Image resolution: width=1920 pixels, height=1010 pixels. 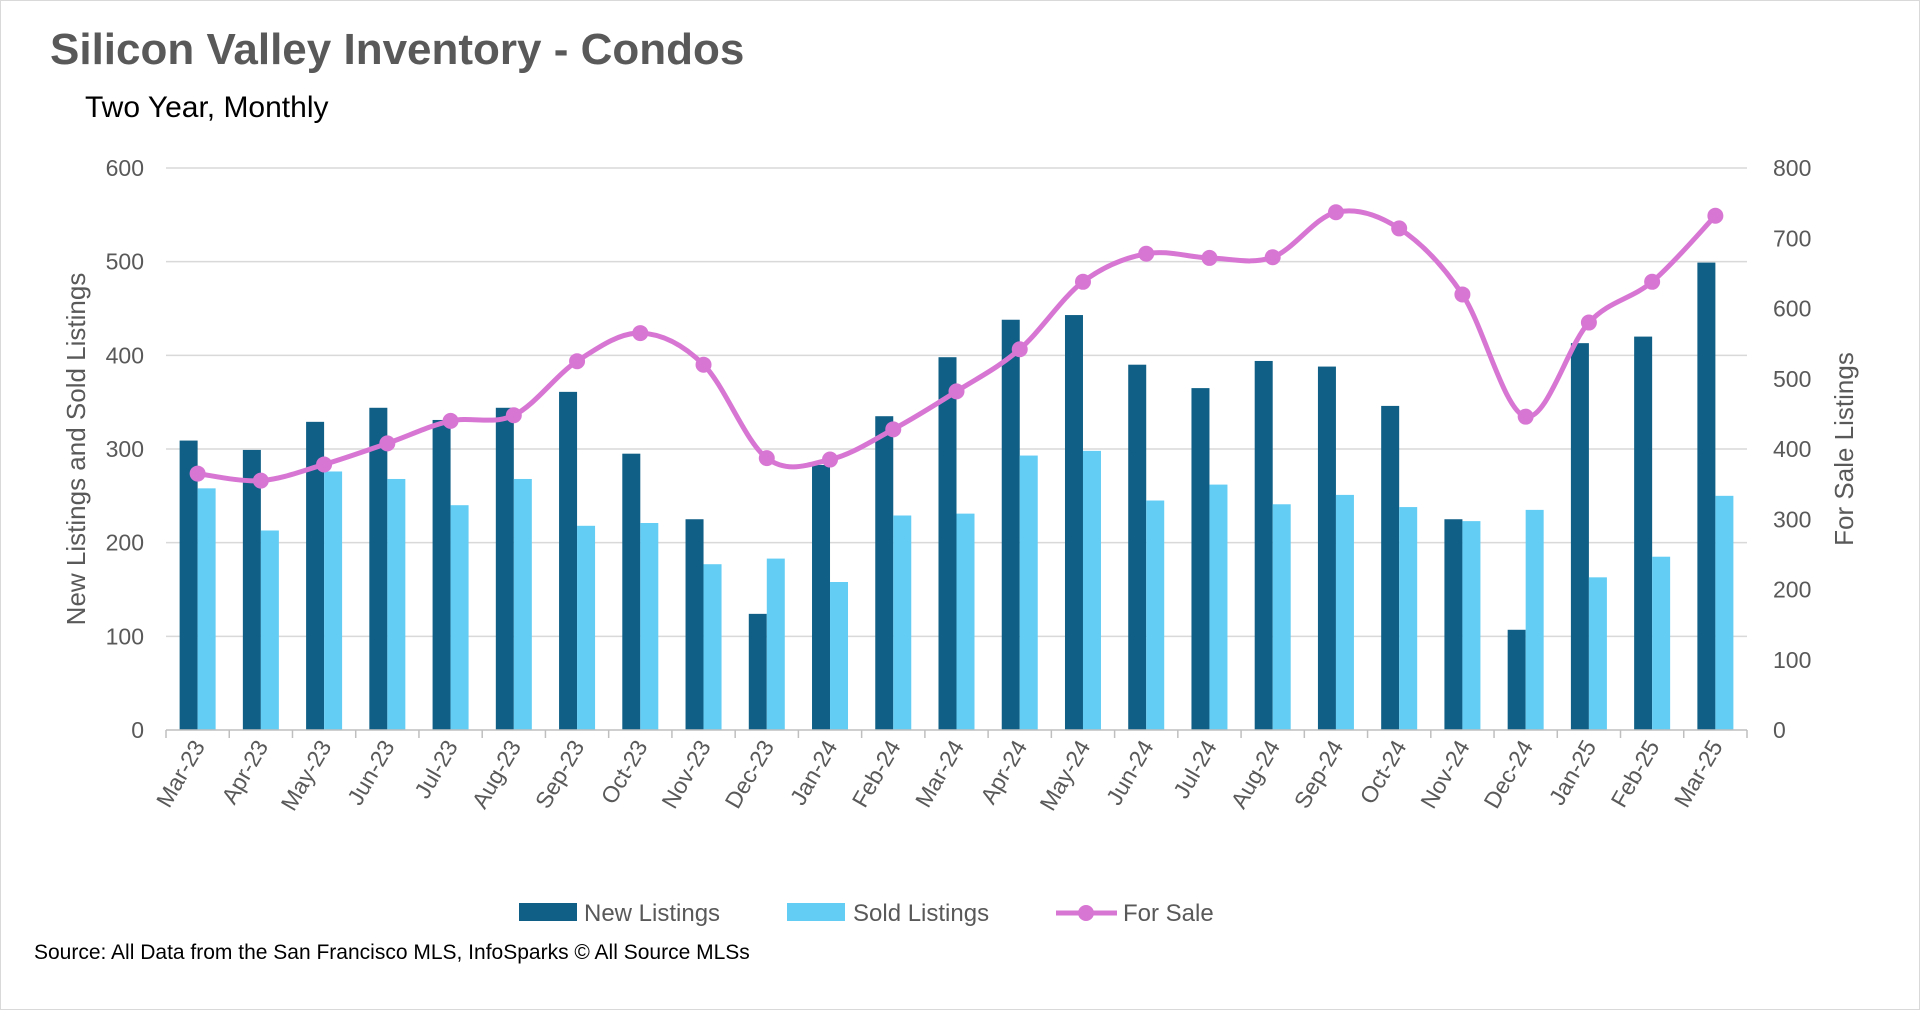 What do you see at coordinates (1792, 590) in the screenshot?
I see `y-tick-label-right: 200` at bounding box center [1792, 590].